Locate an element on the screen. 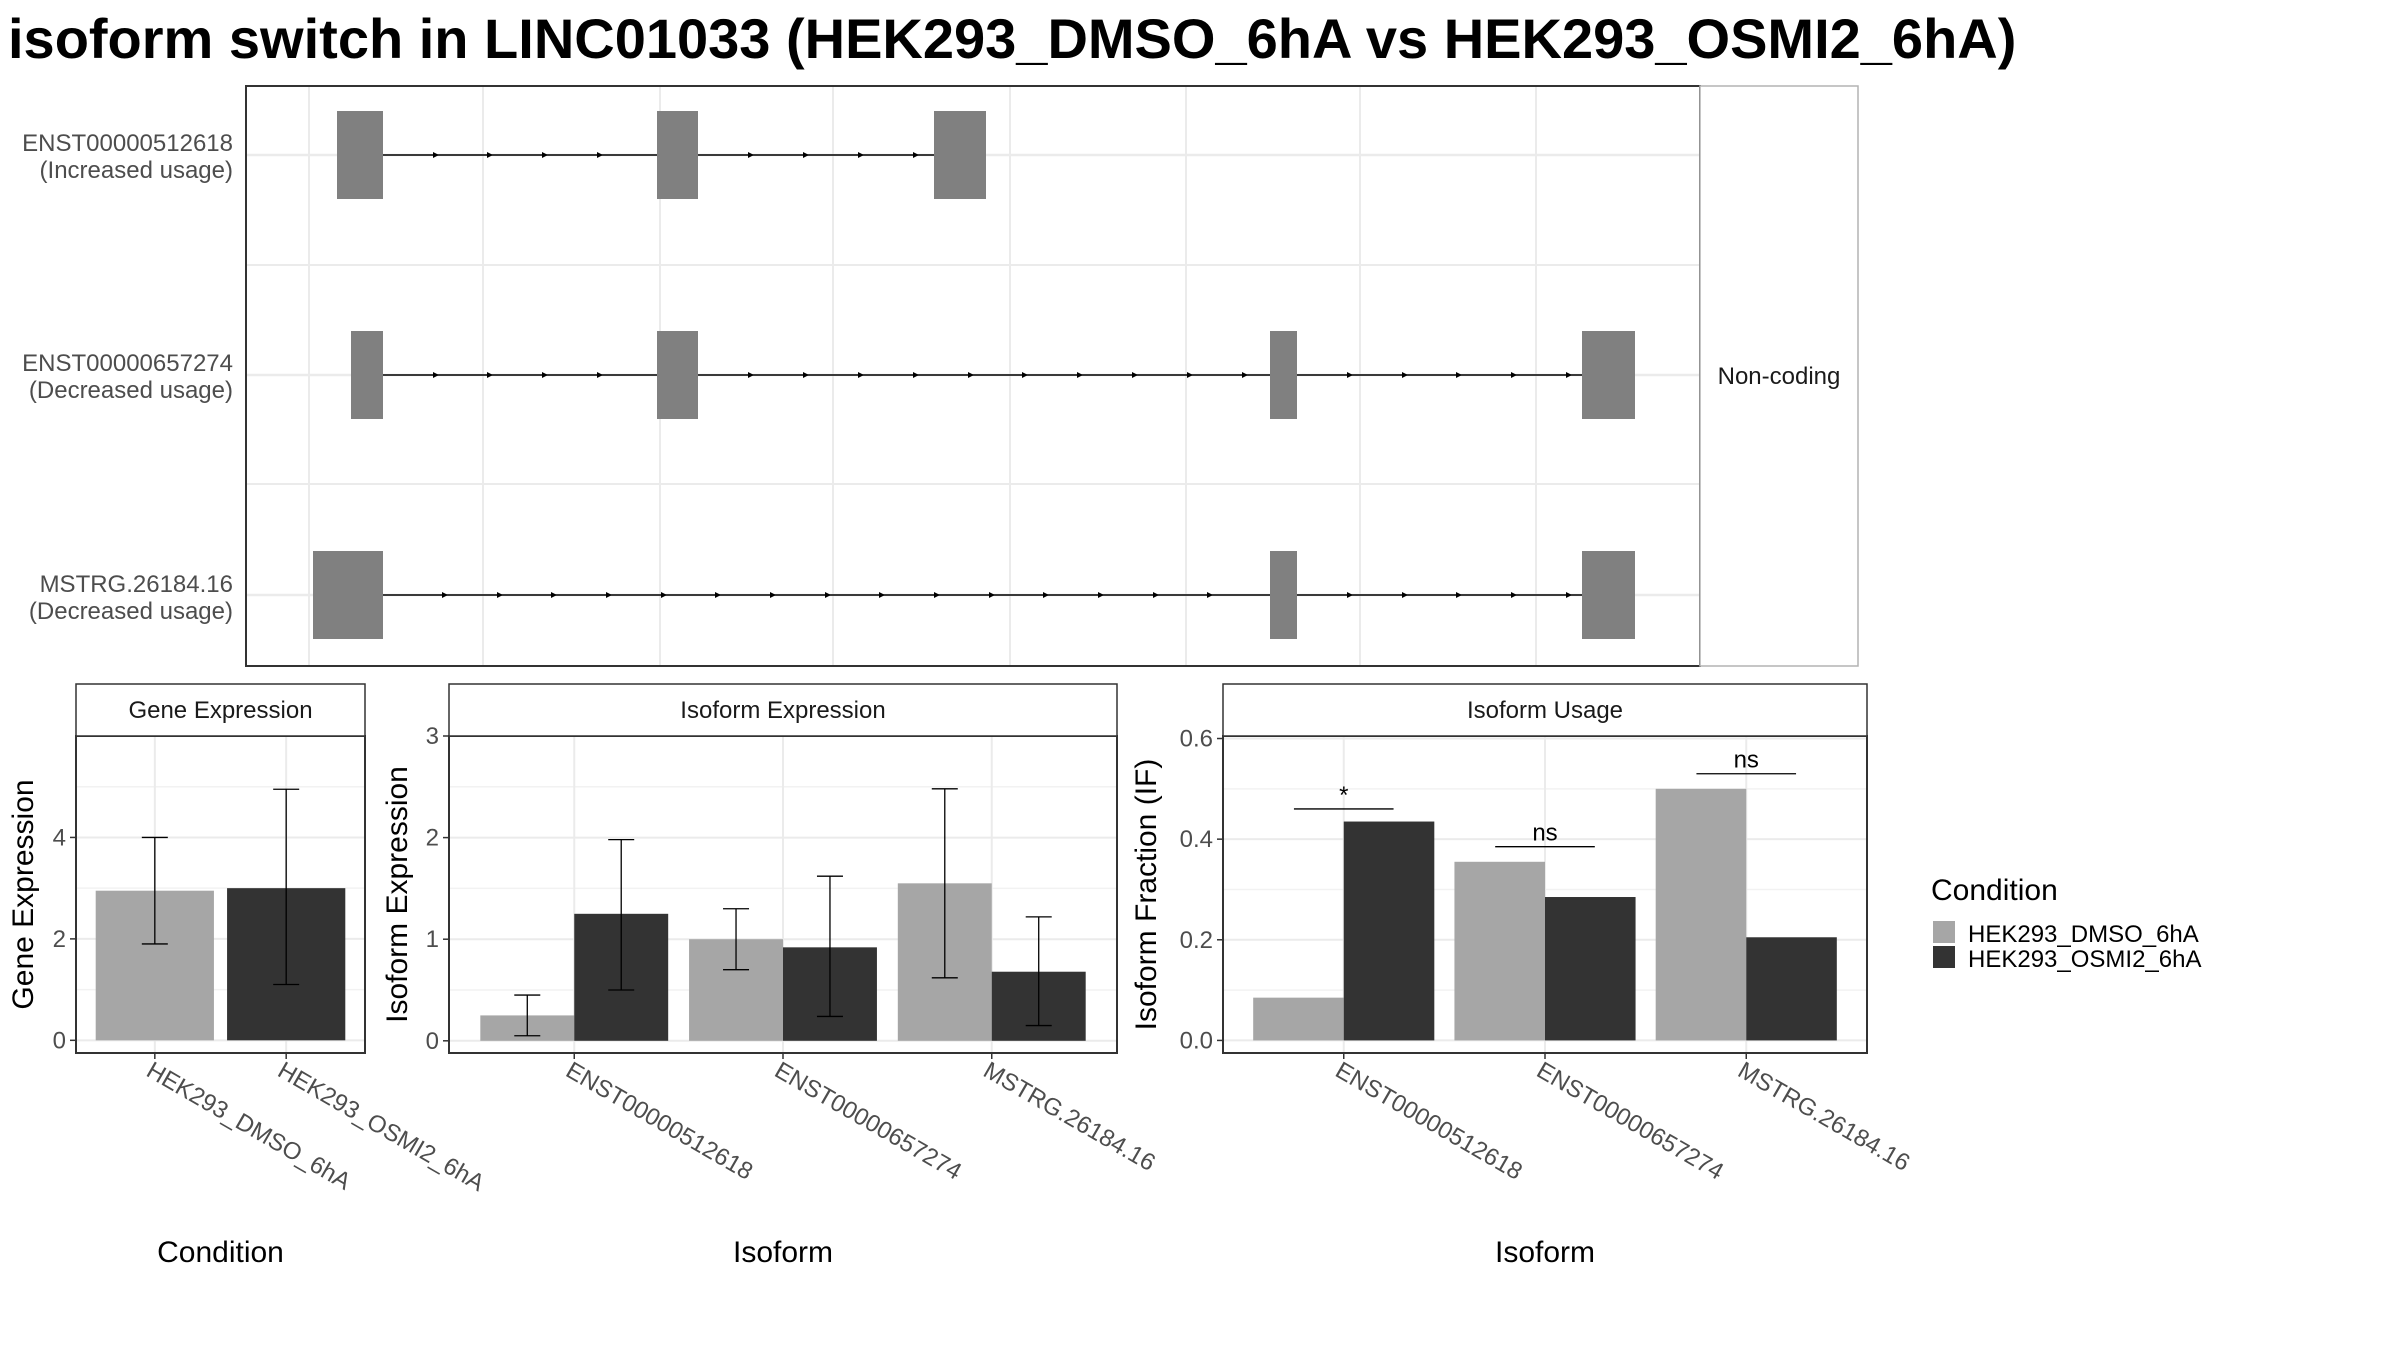  y-tick-label: 1 is located at coordinates (432, 939).